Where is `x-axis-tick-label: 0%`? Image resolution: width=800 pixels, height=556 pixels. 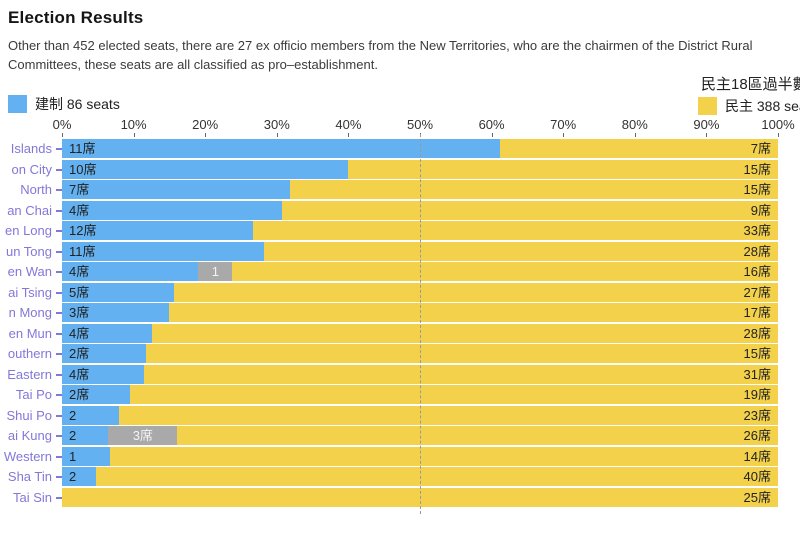 x-axis-tick-label: 0% is located at coordinates (62, 124).